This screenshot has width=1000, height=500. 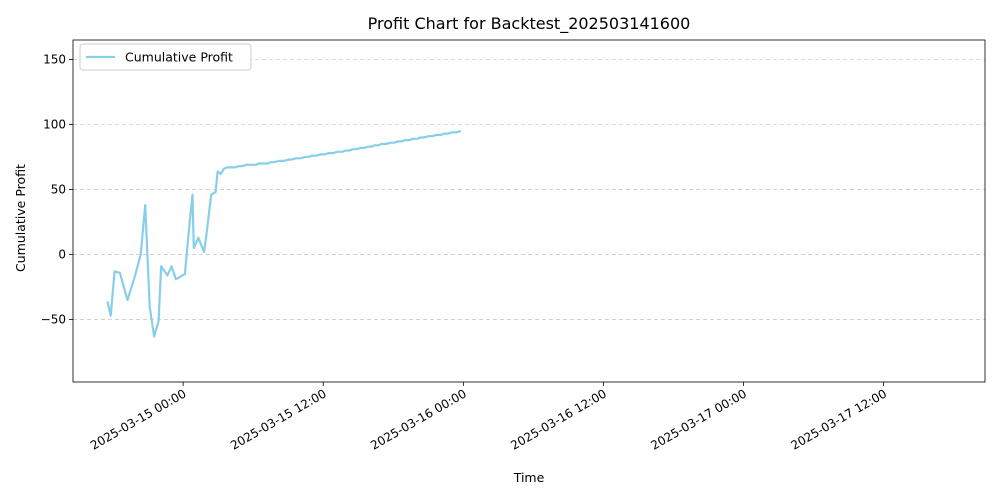 I want to click on legend: Cumulative Profit, so click(x=165, y=57).